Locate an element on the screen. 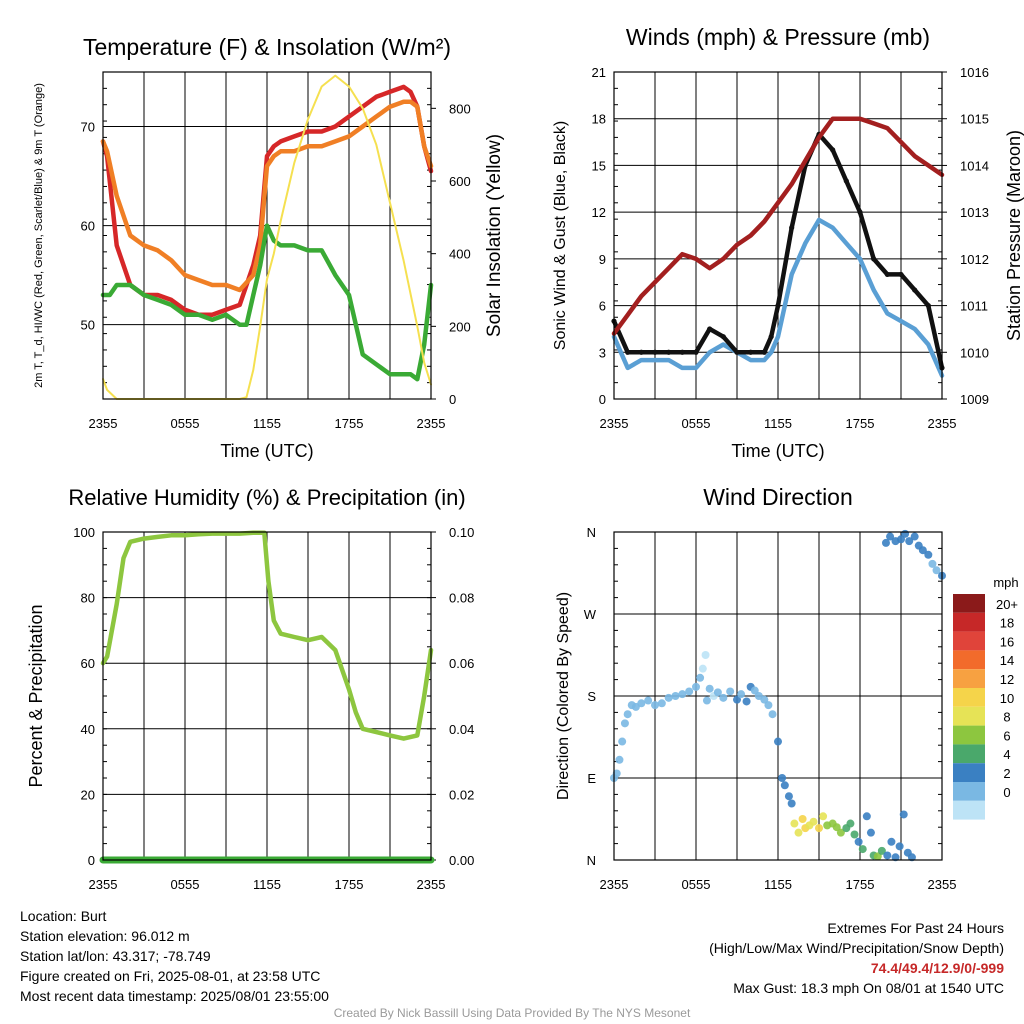 Image resolution: width=1024 pixels, height=1024 pixels. y2-tick-label: 1009 is located at coordinates (974, 399).